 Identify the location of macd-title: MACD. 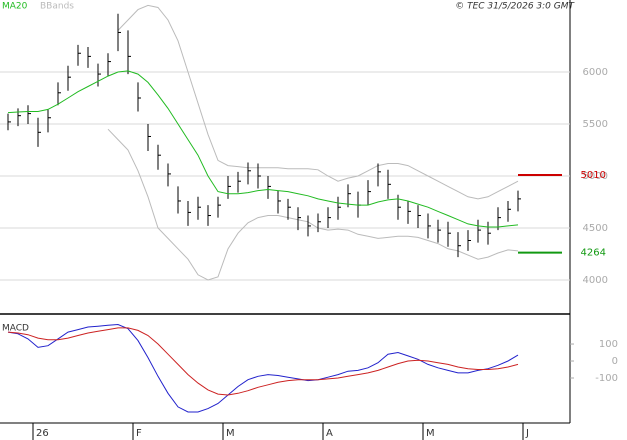
(15, 329).